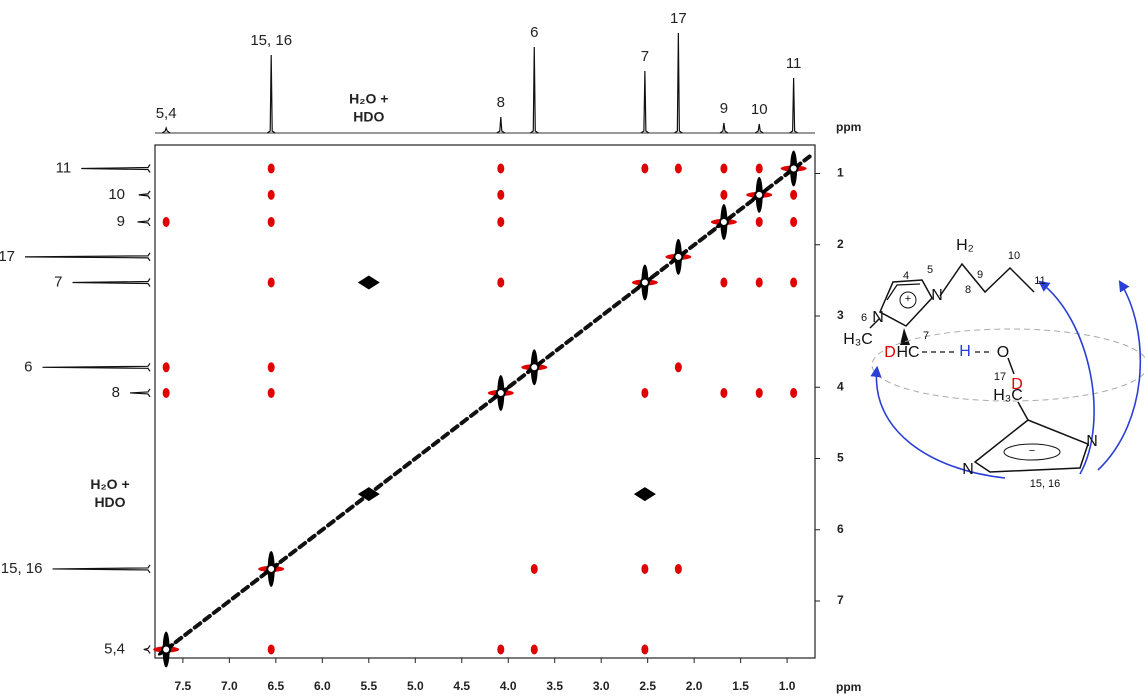  I want to click on y-tick-label: 3, so click(840, 315).